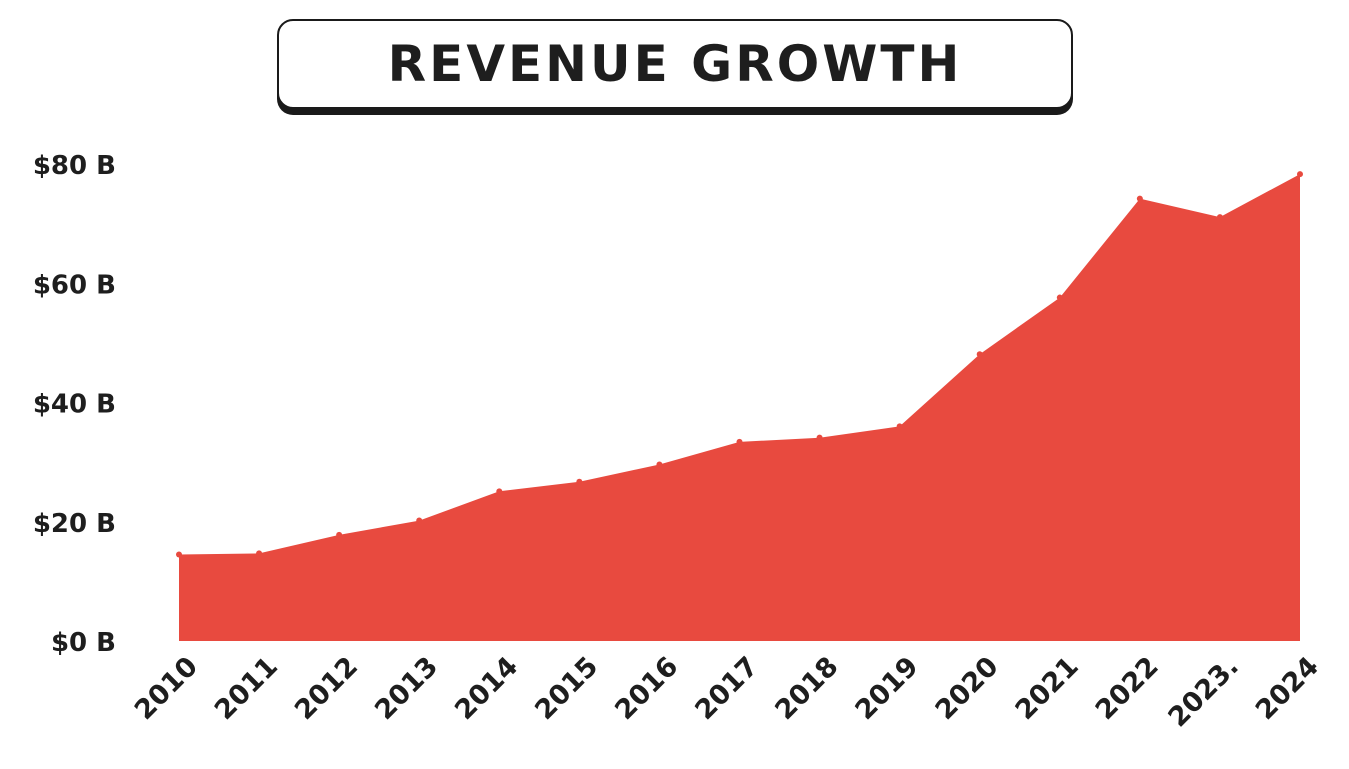  I want to click on data-point-2014, so click(499, 491).